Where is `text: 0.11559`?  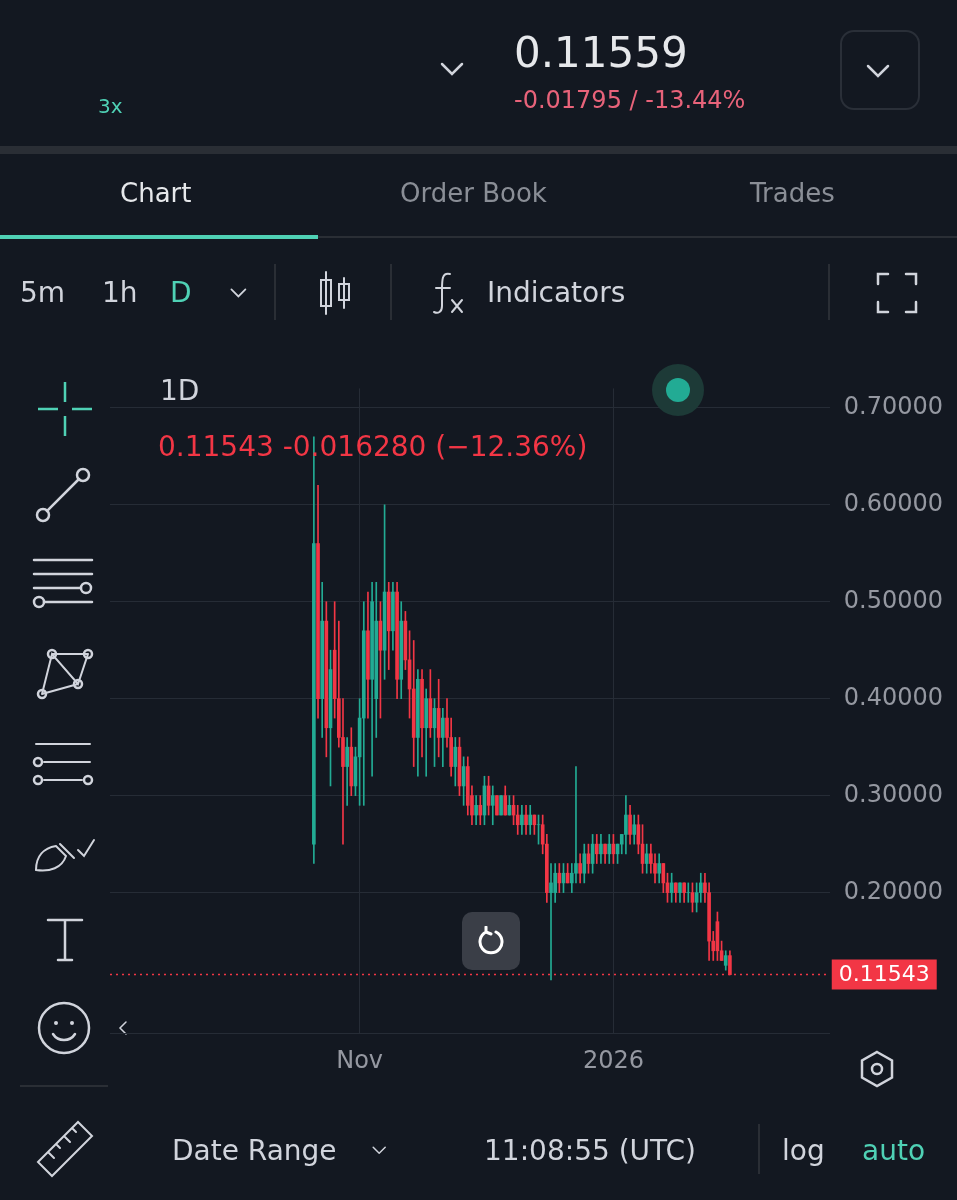 text: 0.11559 is located at coordinates (601, 52).